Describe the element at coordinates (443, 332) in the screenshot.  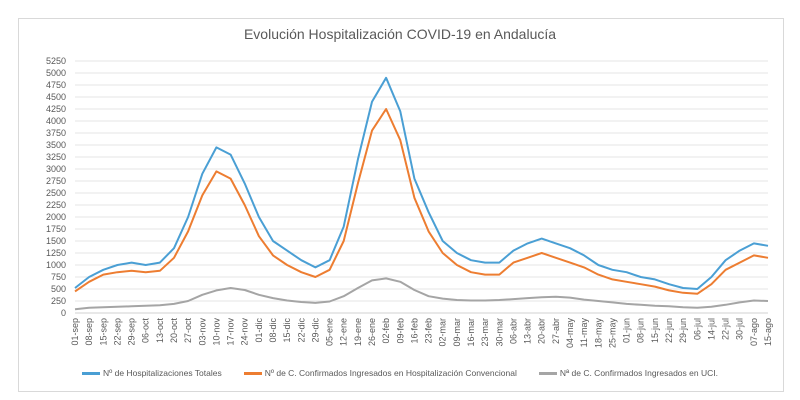
I see `x-tick-label: 02-mar` at that location.